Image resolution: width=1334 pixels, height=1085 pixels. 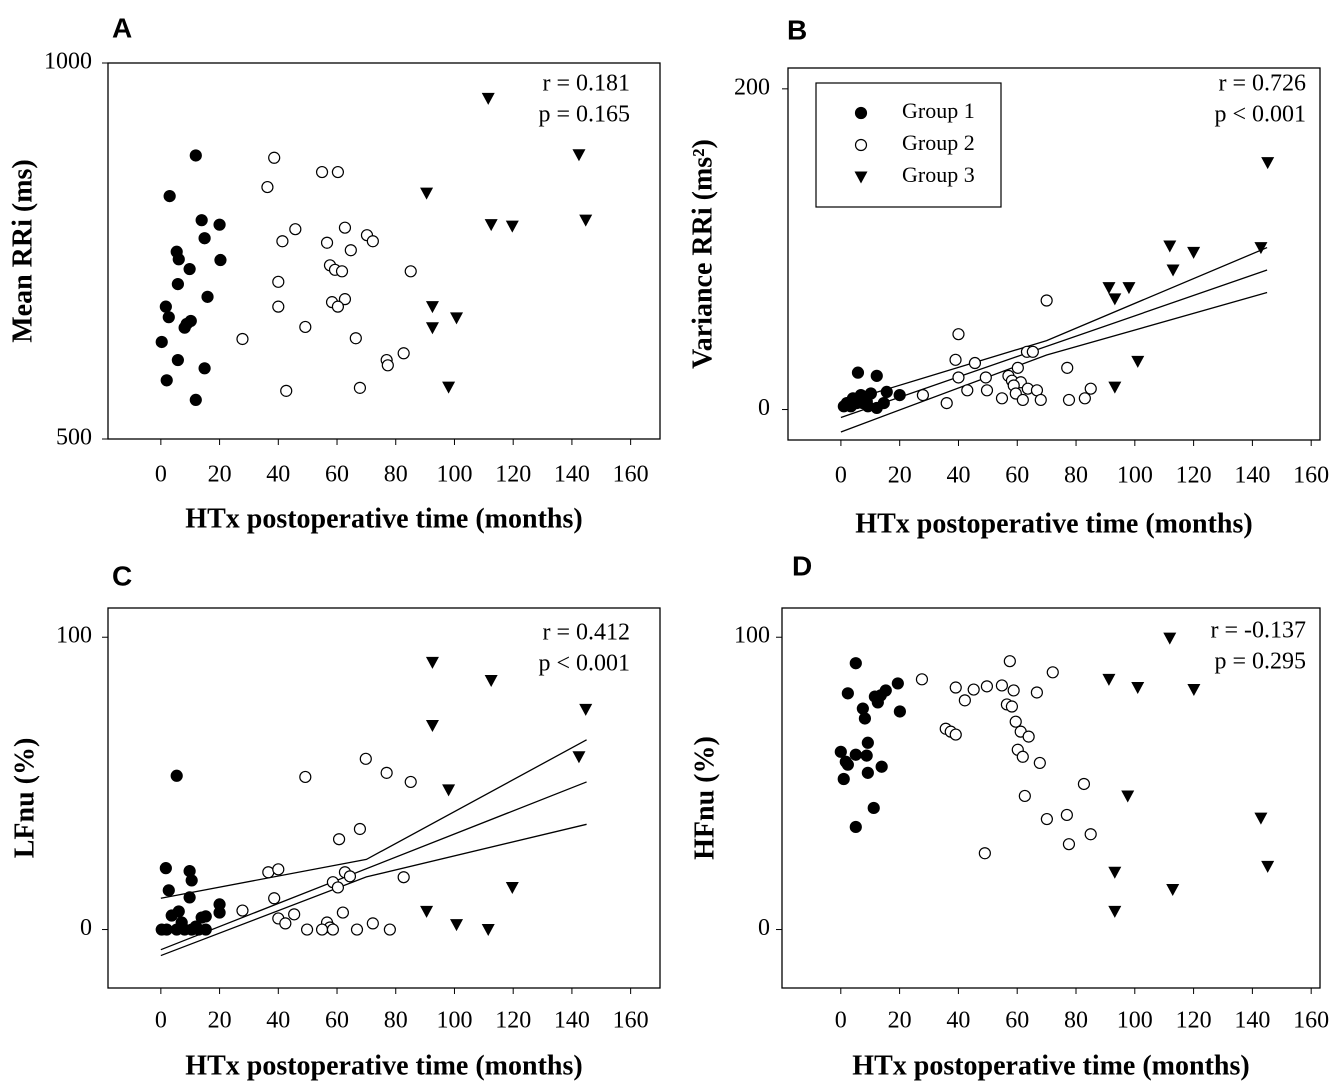 I want to click on panel-letter: C, so click(x=122, y=575).